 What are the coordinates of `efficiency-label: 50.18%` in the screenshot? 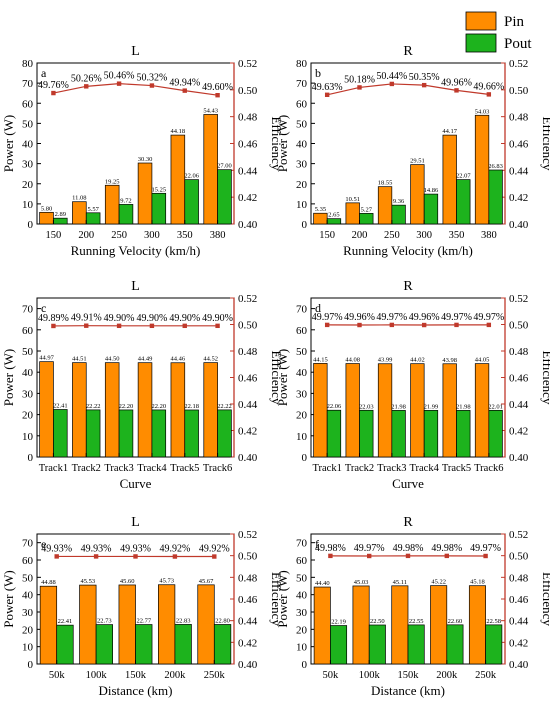 It's located at (359, 79).